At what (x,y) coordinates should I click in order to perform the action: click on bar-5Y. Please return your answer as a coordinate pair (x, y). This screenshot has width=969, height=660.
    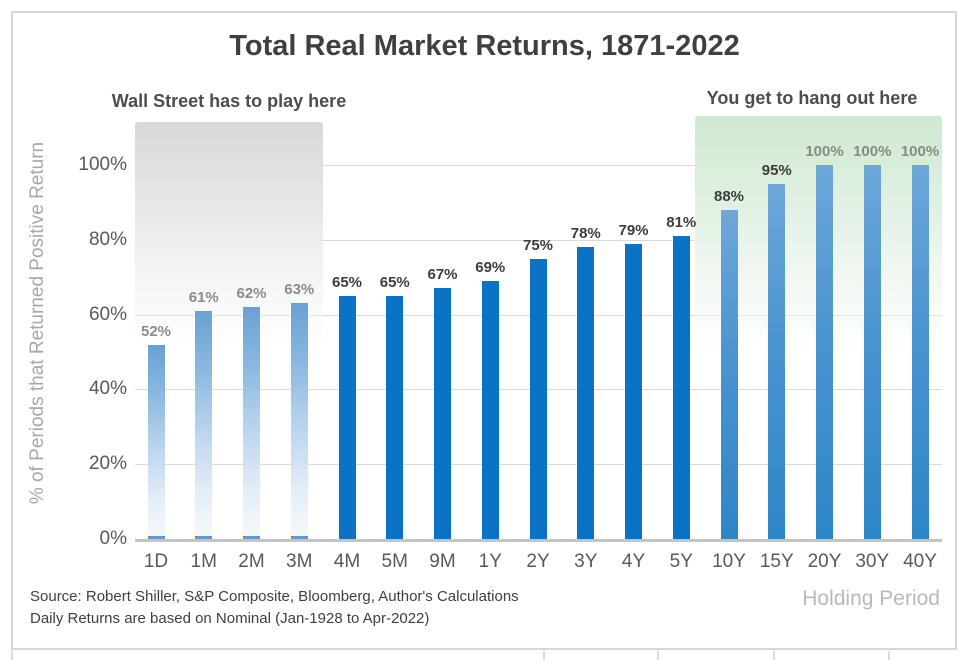
    Looking at the image, I should click on (681, 387).